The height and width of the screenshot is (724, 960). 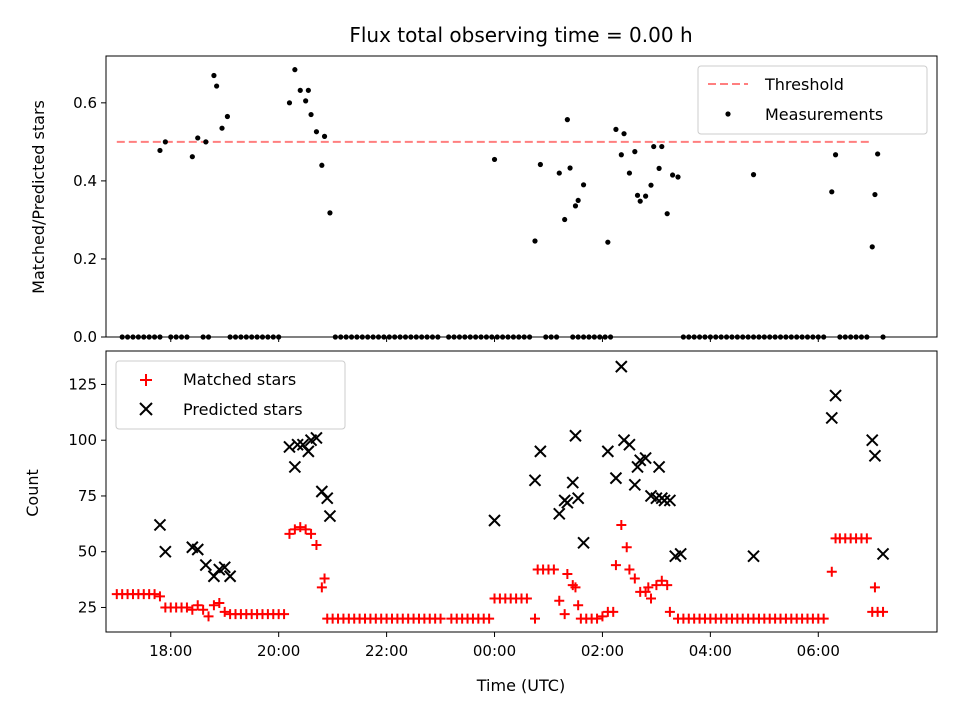 I want to click on bottom-x-axis: 18:00 20:00 22:00 00:00 02:00 04:00 06:00, so click(x=494, y=646).